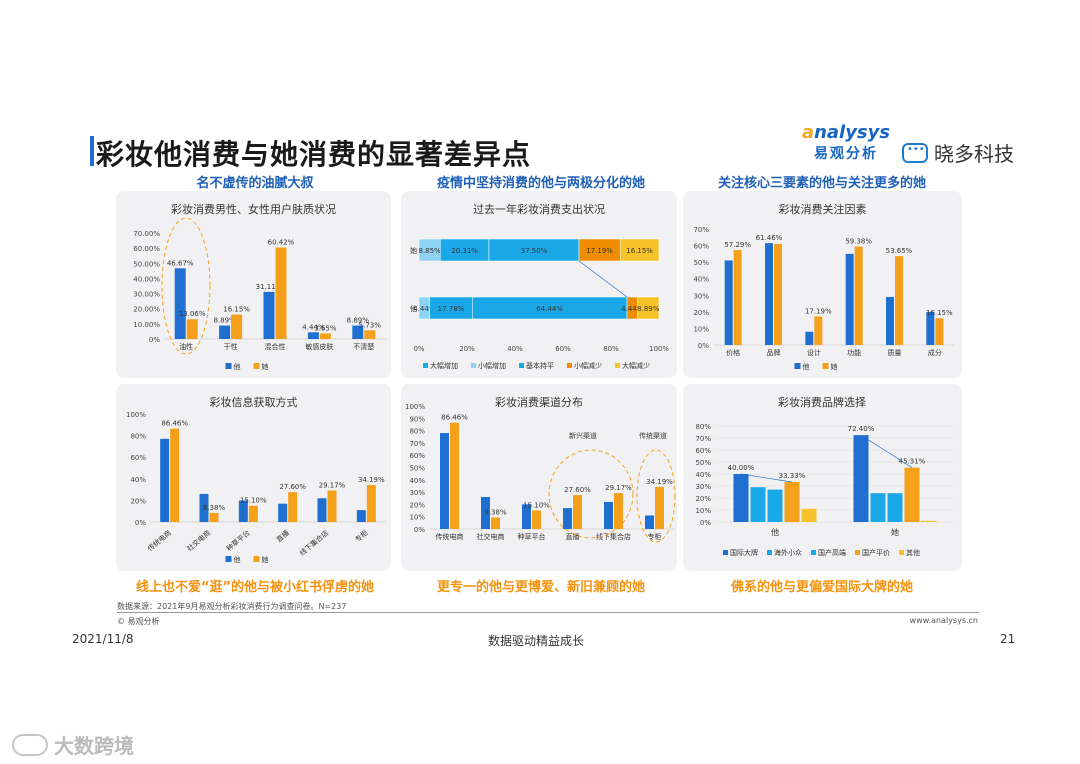 The height and width of the screenshot is (764, 1080). Describe the element at coordinates (703, 451) in the screenshot. I see `y-tick-label: 60%` at that location.